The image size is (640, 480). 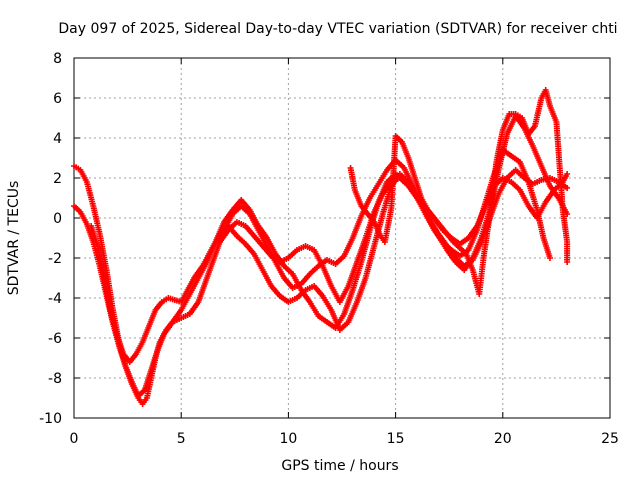 What do you see at coordinates (55, 339) in the screenshot?
I see `y-tick-label: -6` at bounding box center [55, 339].